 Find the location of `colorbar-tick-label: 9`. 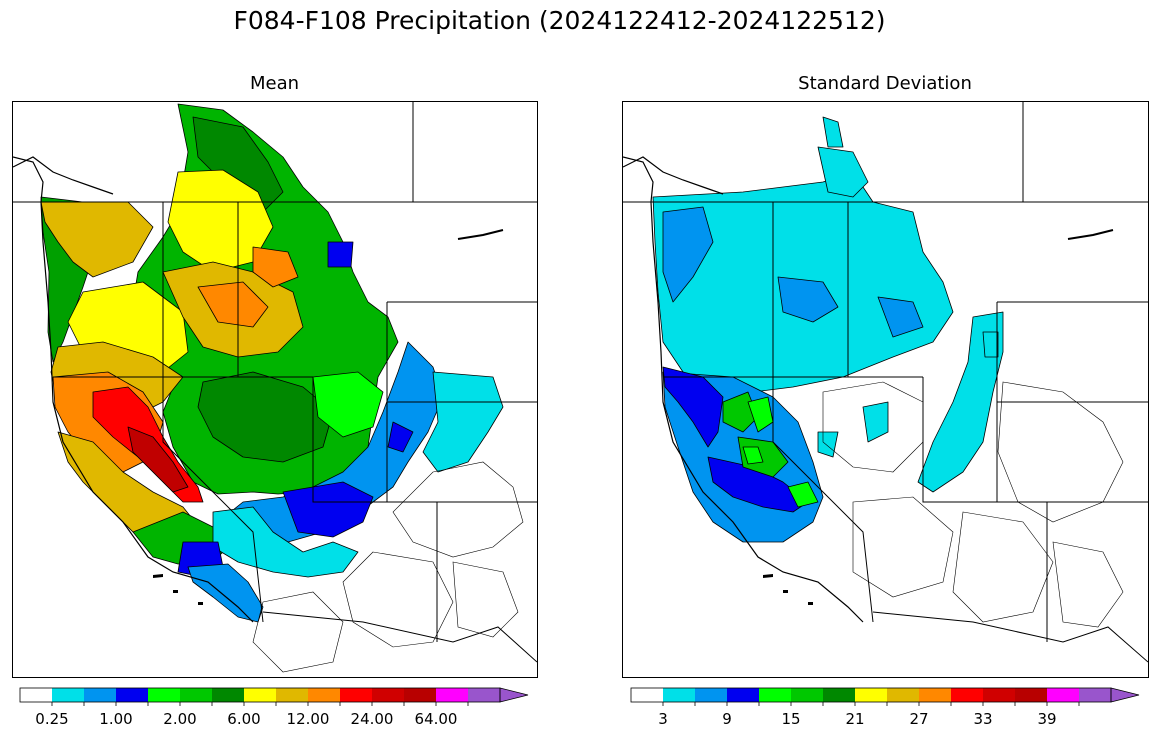

colorbar-tick-label: 9 is located at coordinates (727, 719).